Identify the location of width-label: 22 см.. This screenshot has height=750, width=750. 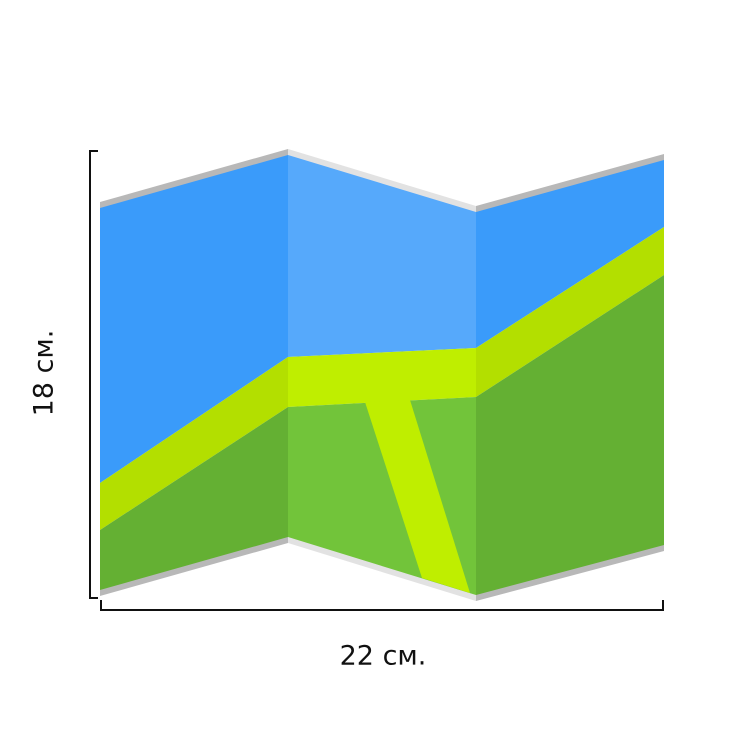
(383, 656).